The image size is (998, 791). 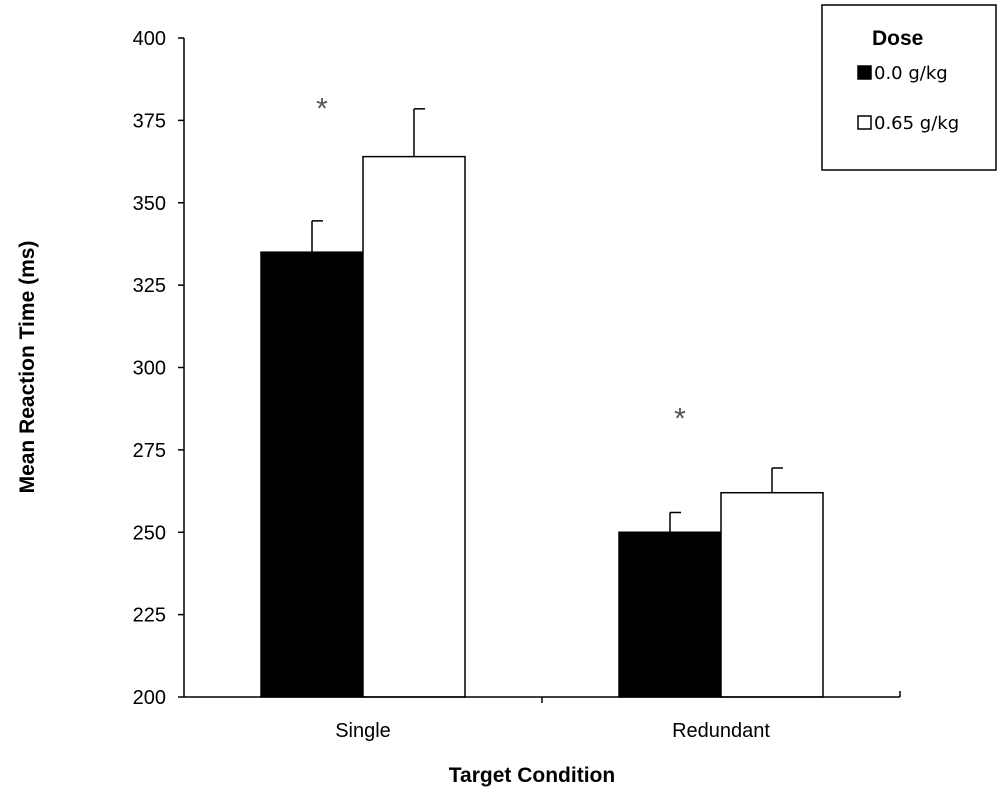 What do you see at coordinates (149, 369) in the screenshot?
I see `y-tick-label: 300` at bounding box center [149, 369].